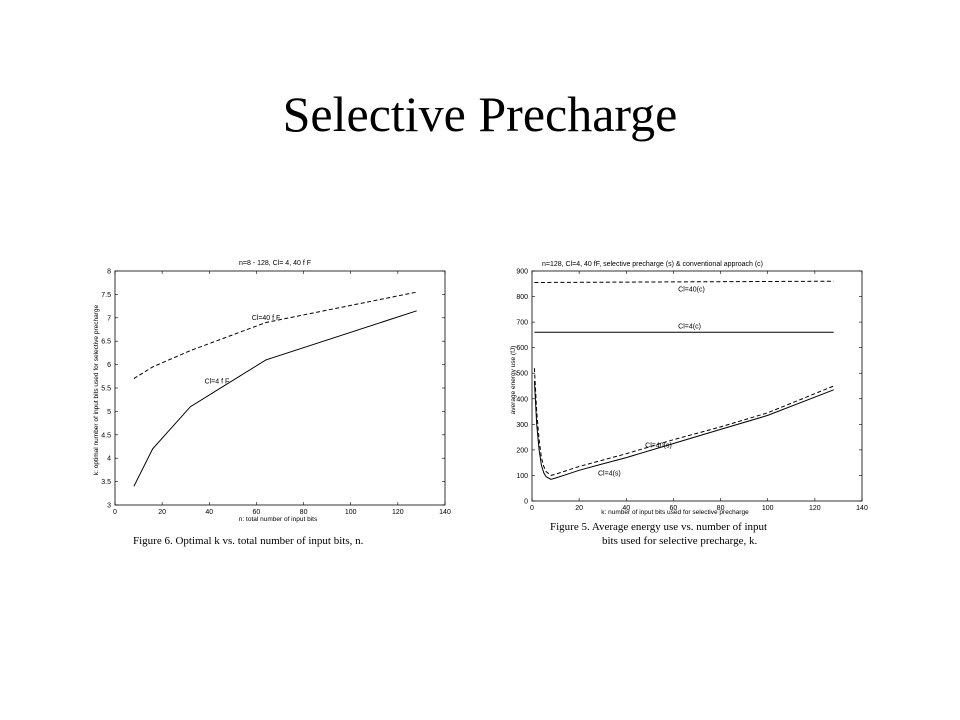  What do you see at coordinates (106, 389) in the screenshot?
I see `fig6-ytick-label: 5.5` at bounding box center [106, 389].